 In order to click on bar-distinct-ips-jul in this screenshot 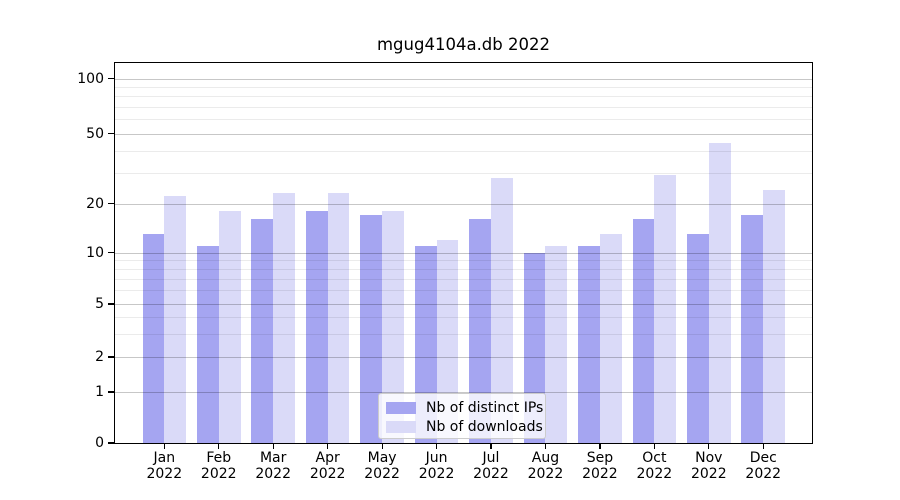, I will do `click(480, 331)`.